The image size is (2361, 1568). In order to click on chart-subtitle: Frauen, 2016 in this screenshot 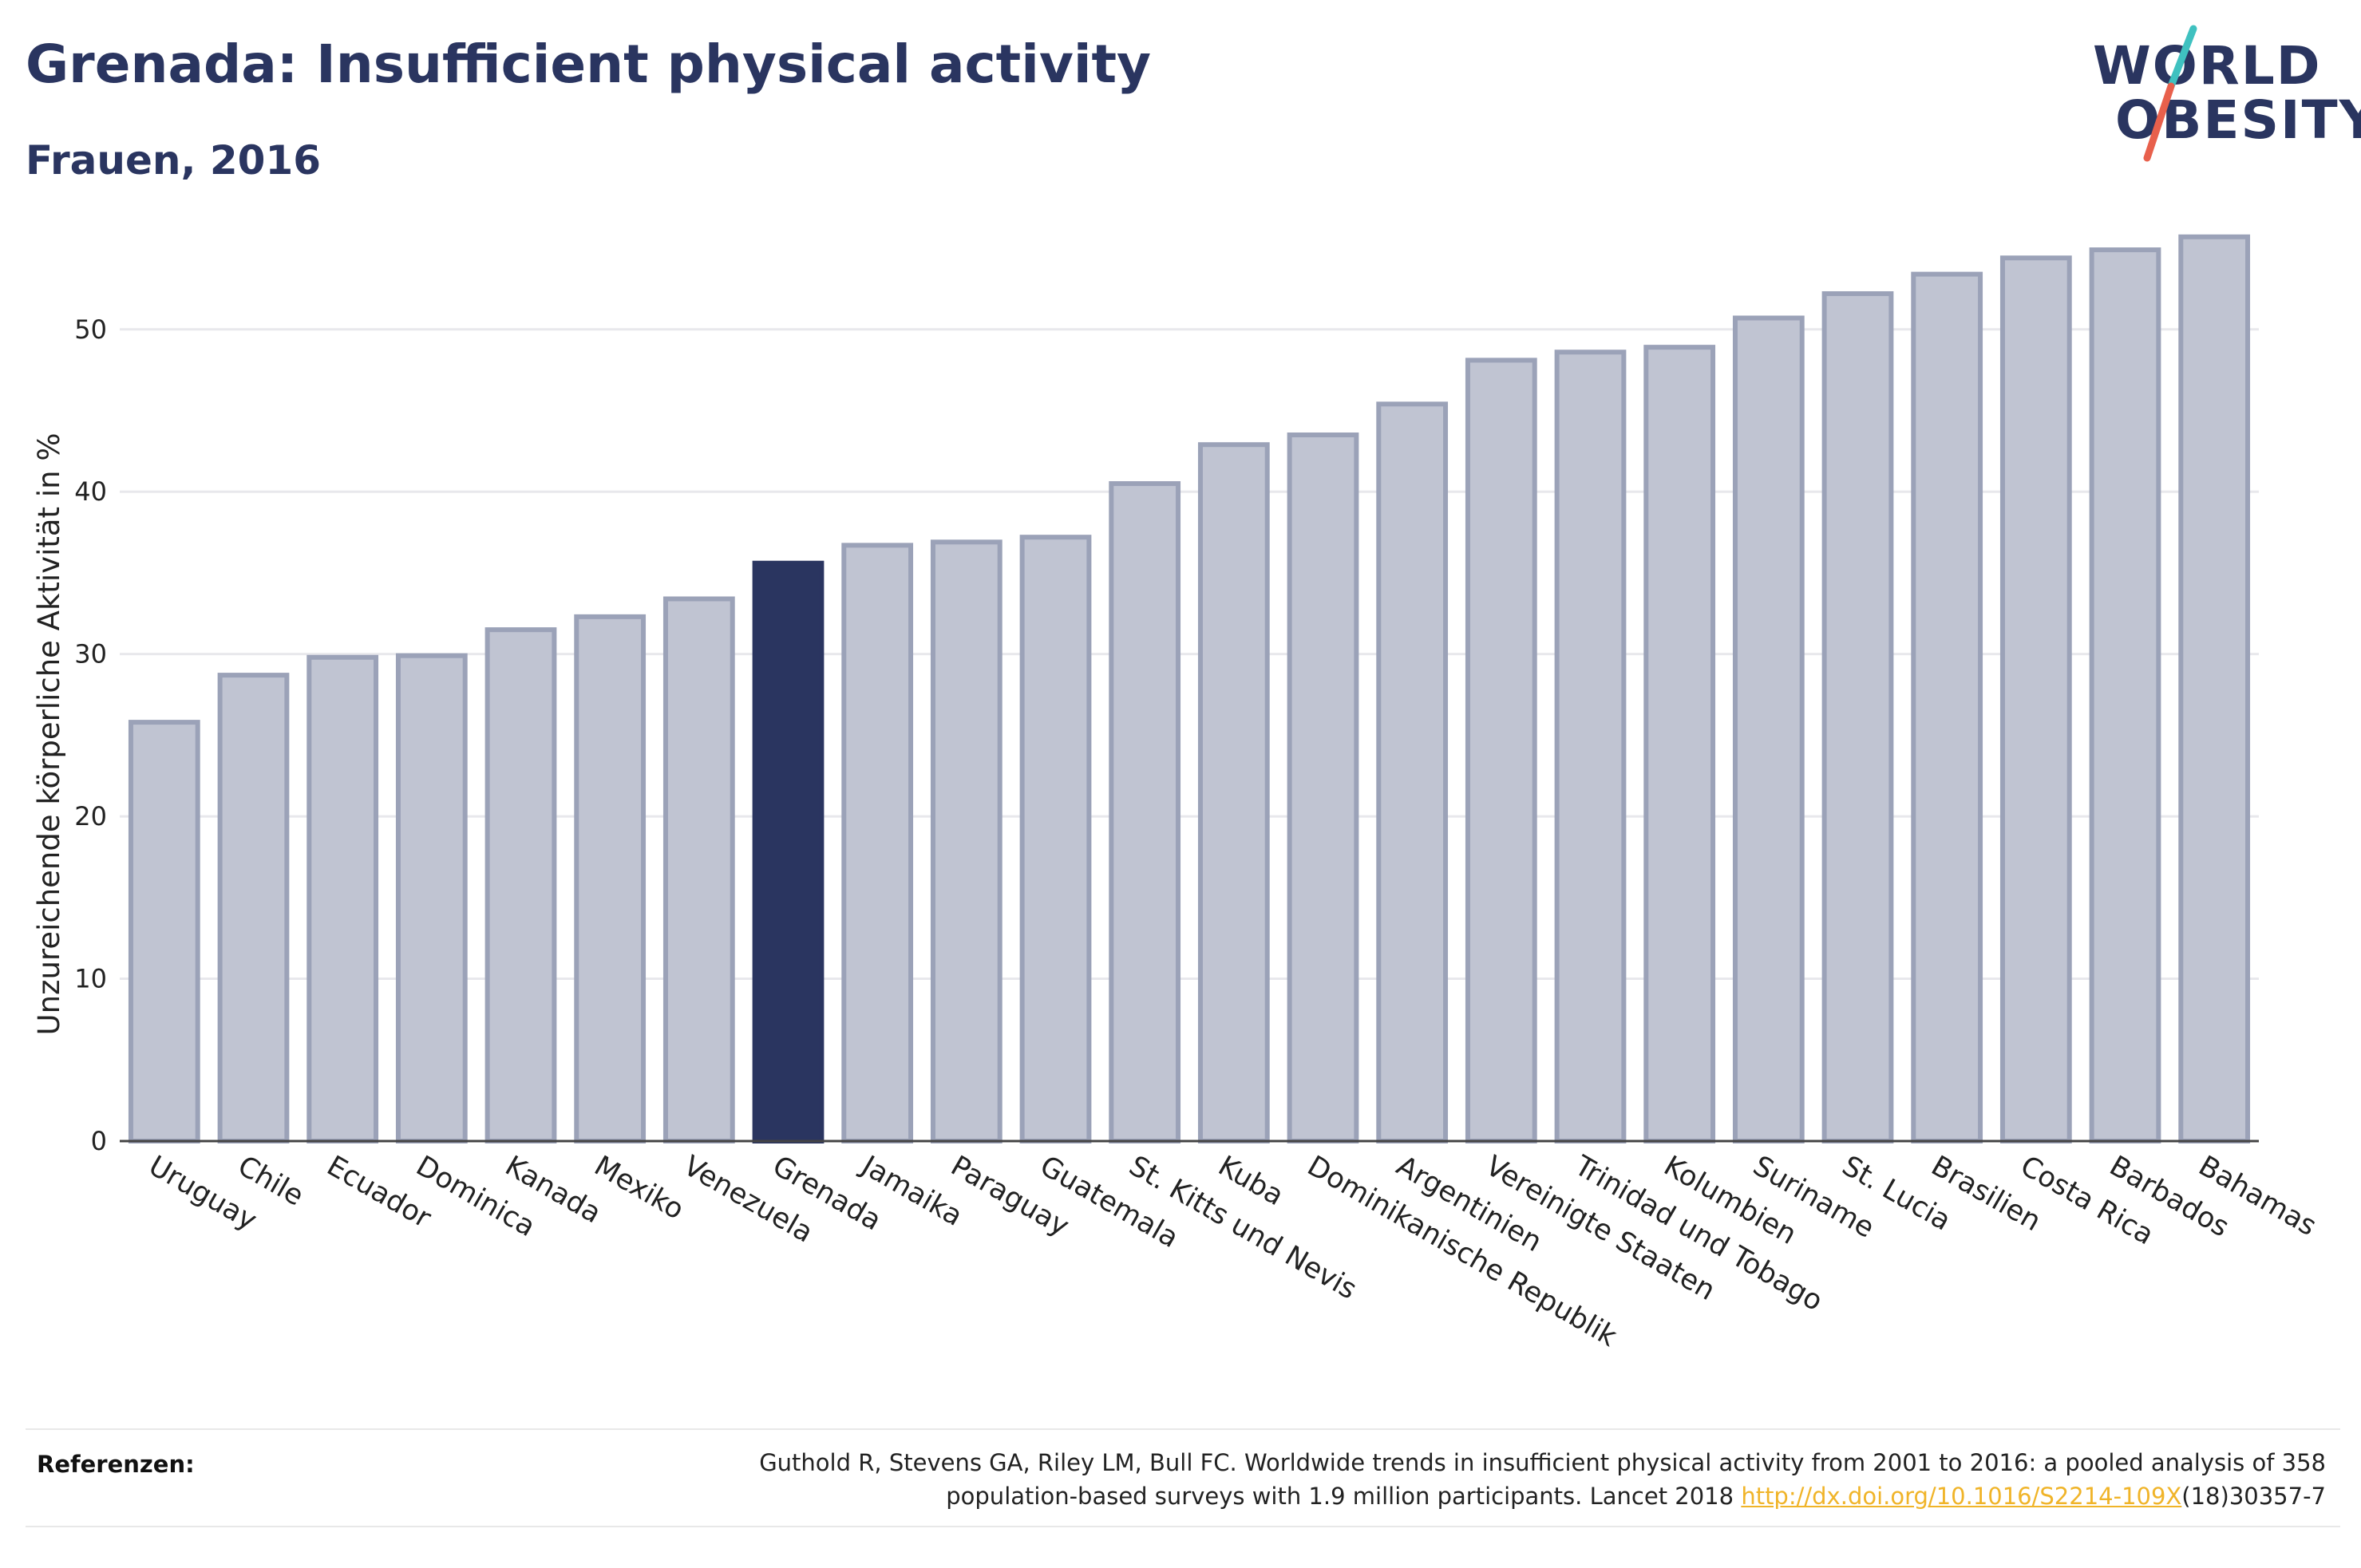, I will do `click(174, 160)`.